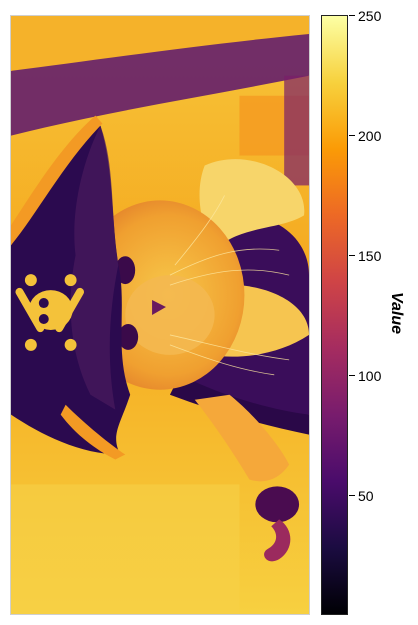 Image resolution: width=418 pixels, height=625 pixels. I want to click on colorbar-tick-label: 250, so click(370, 15).